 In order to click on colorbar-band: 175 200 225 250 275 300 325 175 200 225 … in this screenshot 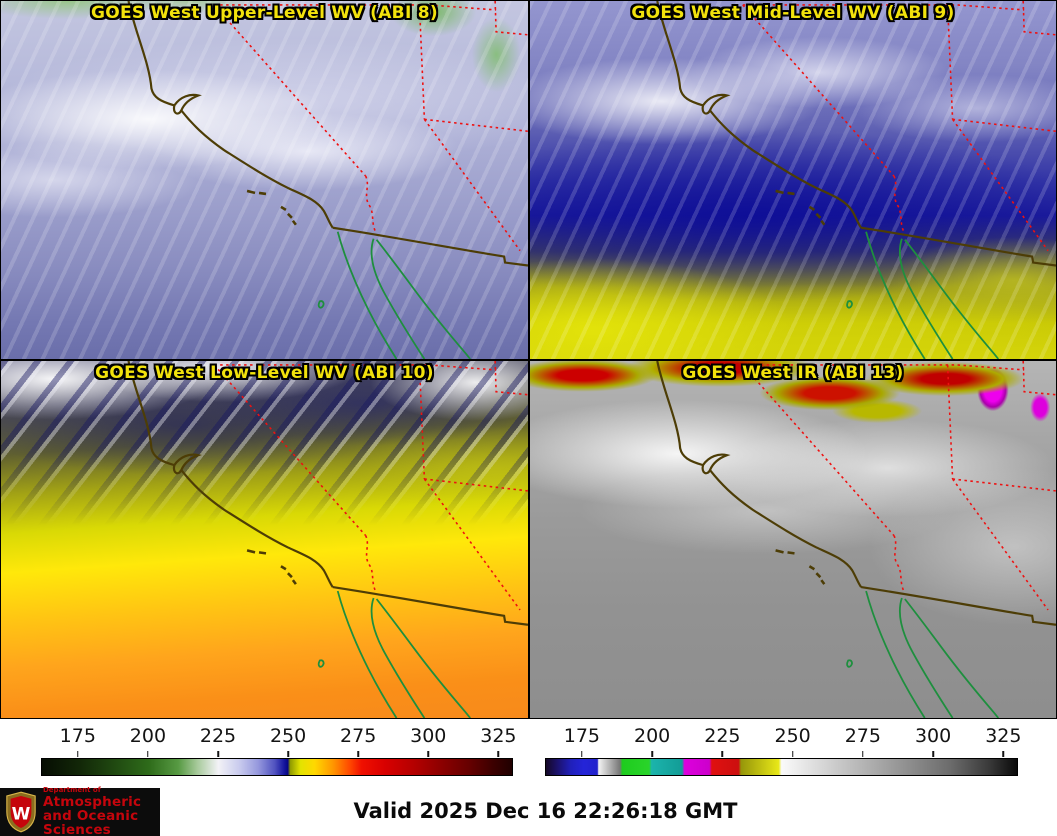, I will do `click(528, 752)`.